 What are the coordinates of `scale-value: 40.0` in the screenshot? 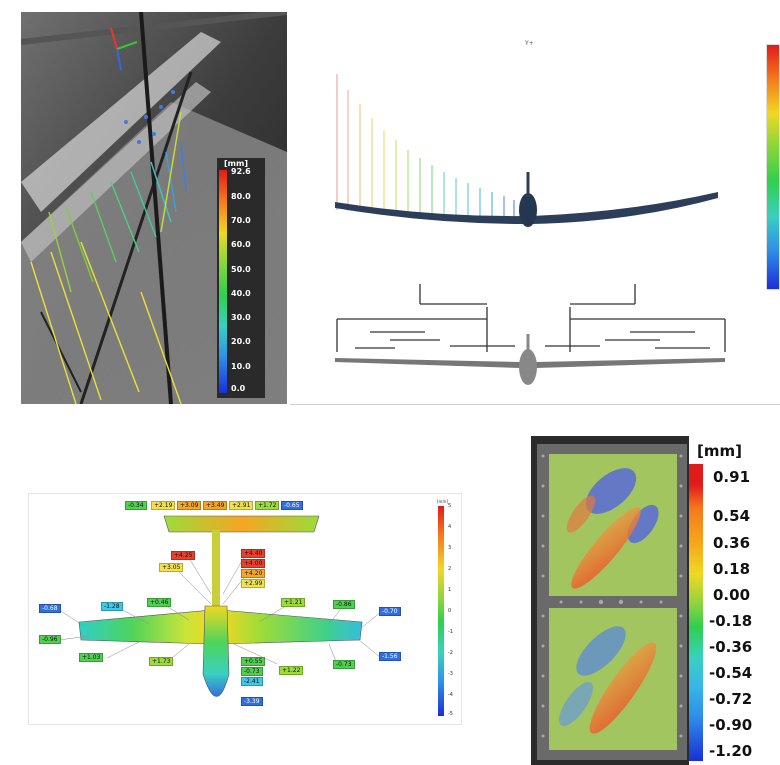 It's located at (241, 293).